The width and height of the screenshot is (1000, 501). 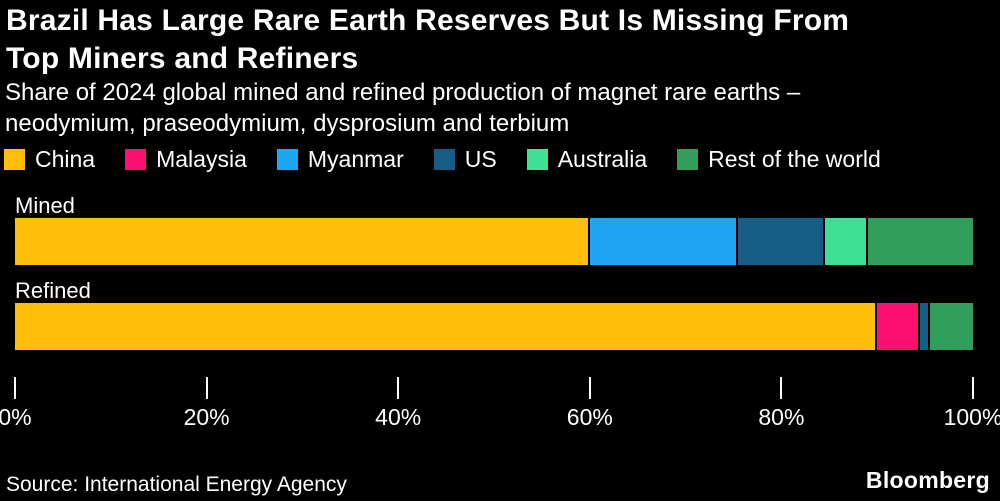 What do you see at coordinates (201, 159) in the screenshot?
I see `legend-label: Malaysia` at bounding box center [201, 159].